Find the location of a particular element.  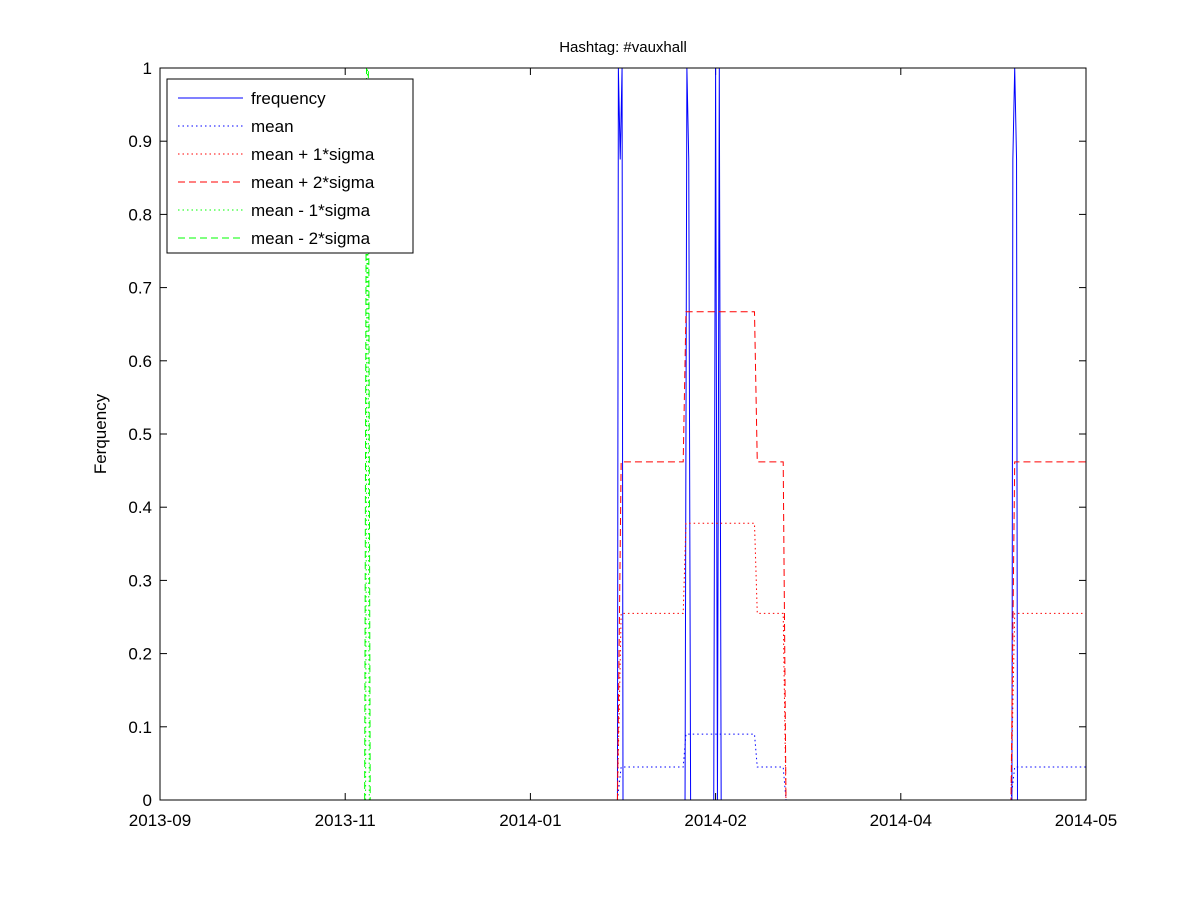

series-line-mean-1-sigma is located at coordinates (367, 434).